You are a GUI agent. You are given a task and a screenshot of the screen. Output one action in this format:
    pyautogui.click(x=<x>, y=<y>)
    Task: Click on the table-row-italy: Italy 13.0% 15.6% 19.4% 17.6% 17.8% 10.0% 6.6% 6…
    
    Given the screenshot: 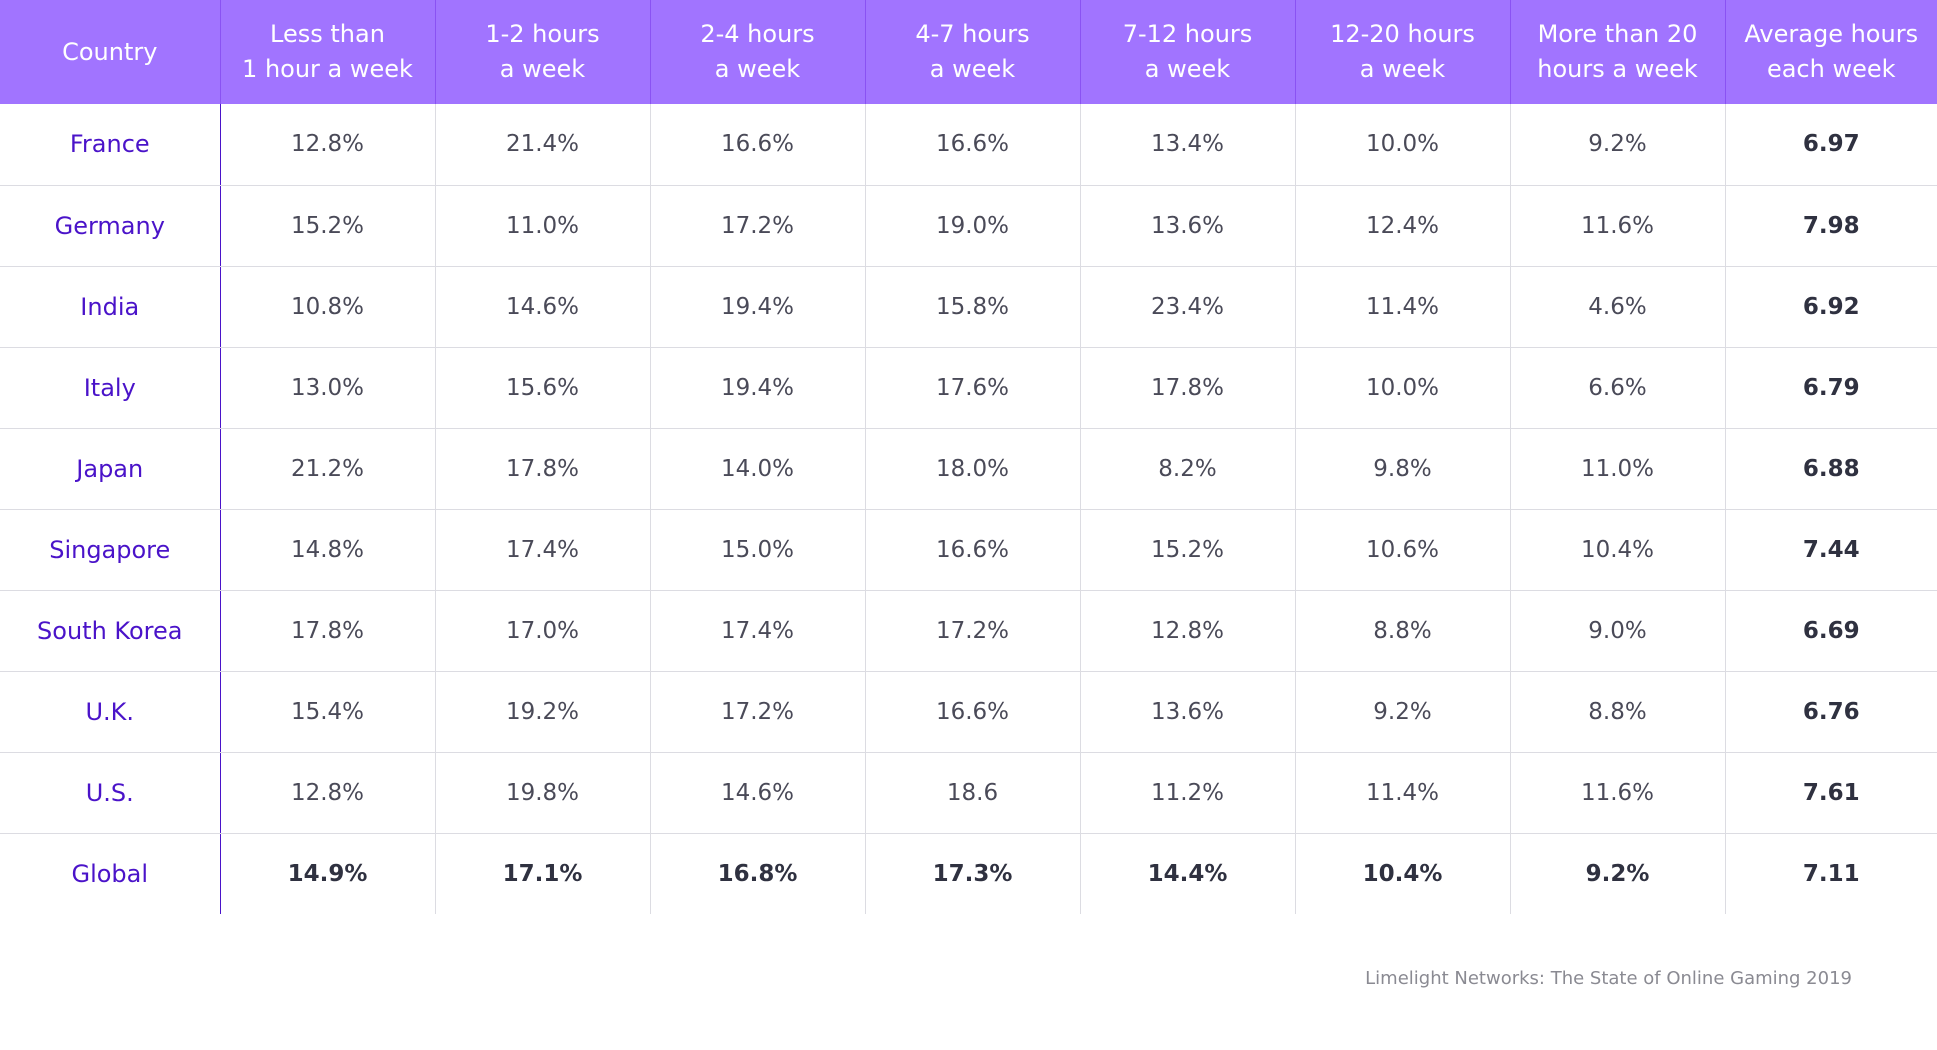 What is the action you would take?
    pyautogui.click(x=968, y=388)
    